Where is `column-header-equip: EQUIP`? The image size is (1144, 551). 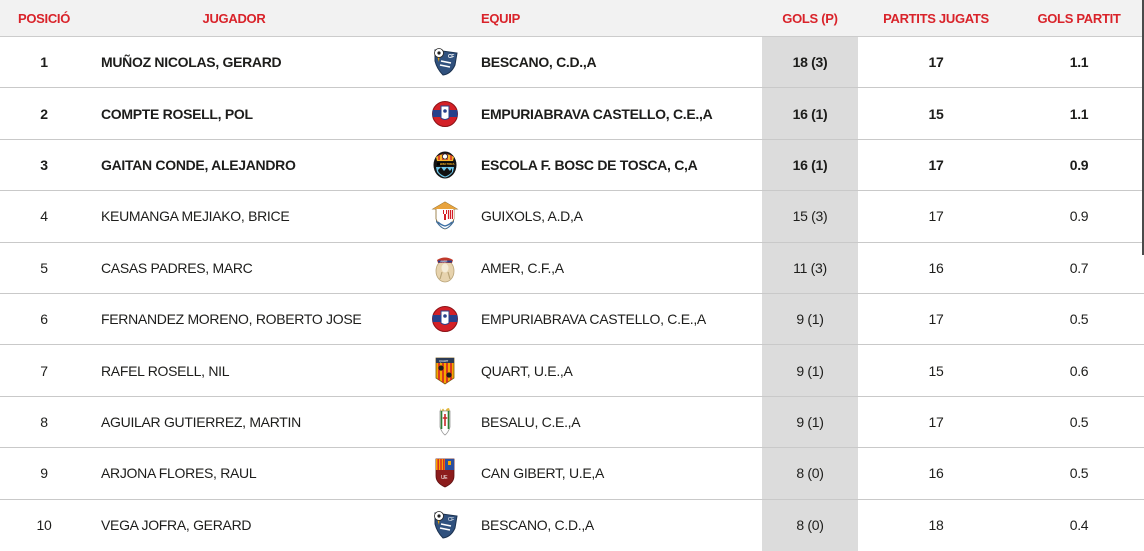
column-header-equip: EQUIP is located at coordinates (593, 18).